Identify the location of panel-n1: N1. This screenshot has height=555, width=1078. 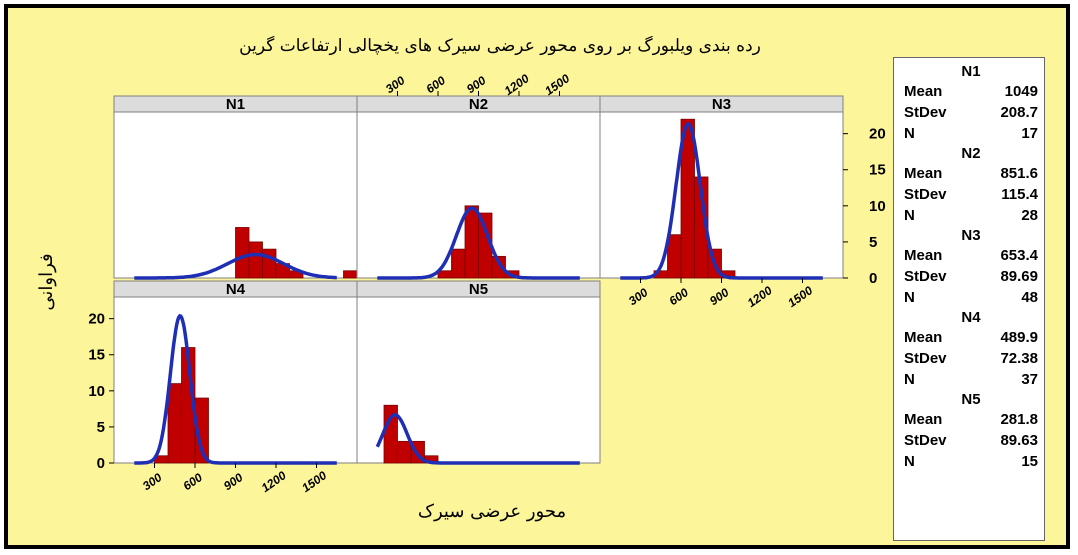
(235, 187).